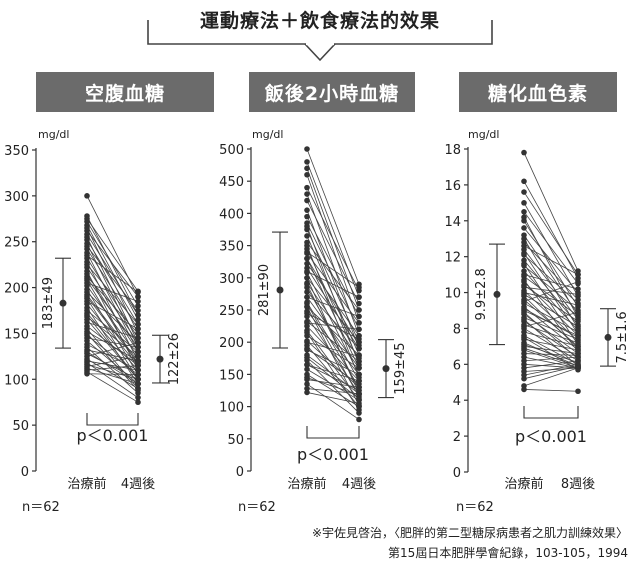  What do you see at coordinates (125, 92) in the screenshot?
I see `panel-header-fasting: 空腹血糖` at bounding box center [125, 92].